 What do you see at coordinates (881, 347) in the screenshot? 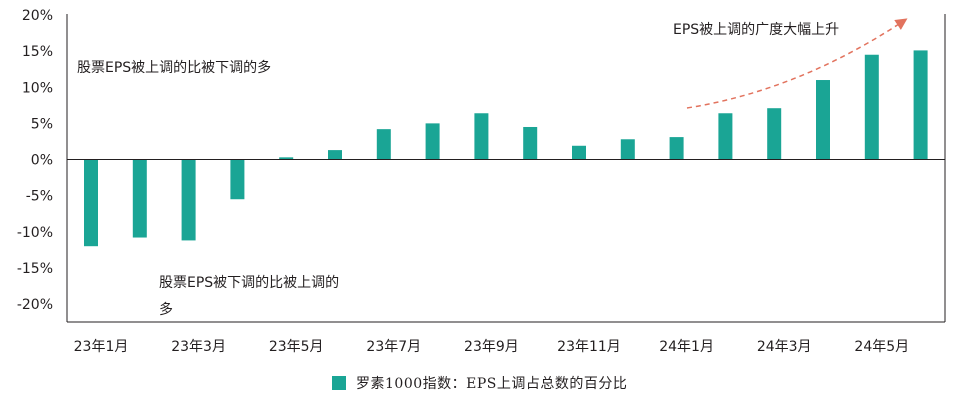
I see `x-tick-label: 24年5月` at bounding box center [881, 347].